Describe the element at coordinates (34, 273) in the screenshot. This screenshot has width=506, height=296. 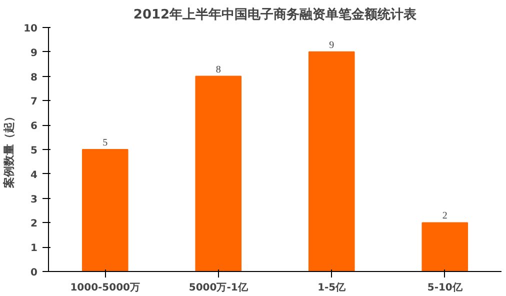
I see `y-tick-label: 0` at that location.